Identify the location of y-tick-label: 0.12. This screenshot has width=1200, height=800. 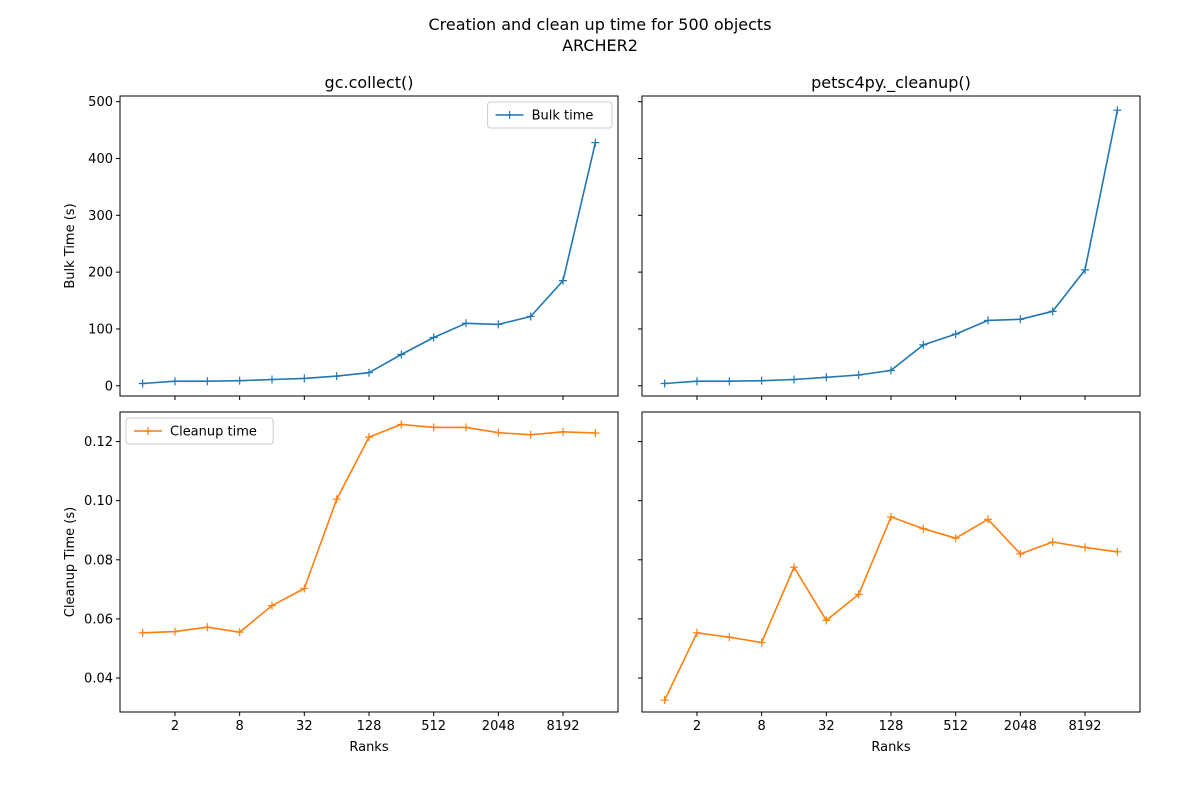
(98, 442).